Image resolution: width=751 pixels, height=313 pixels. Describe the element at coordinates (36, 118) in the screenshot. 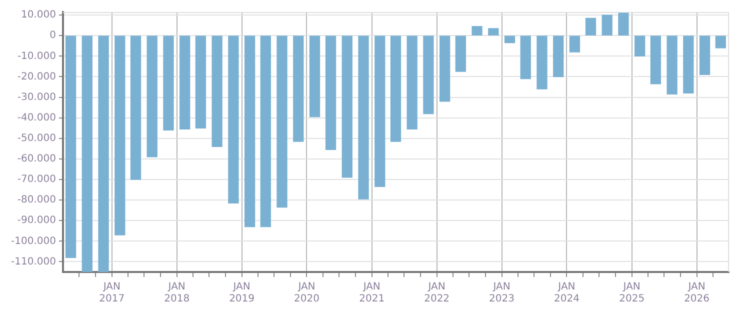

I see `y-tick-label: -40.000` at that location.